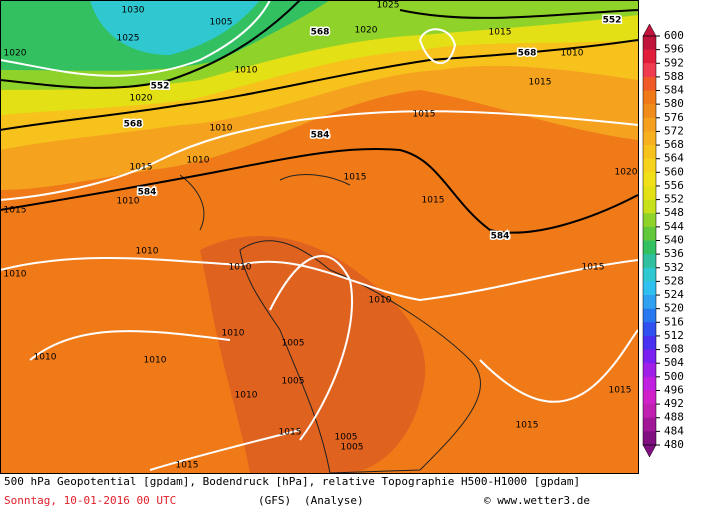 The width and height of the screenshot is (704, 513). Describe the element at coordinates (128, 39) in the screenshot. I see `contour-label: 1025` at that location.